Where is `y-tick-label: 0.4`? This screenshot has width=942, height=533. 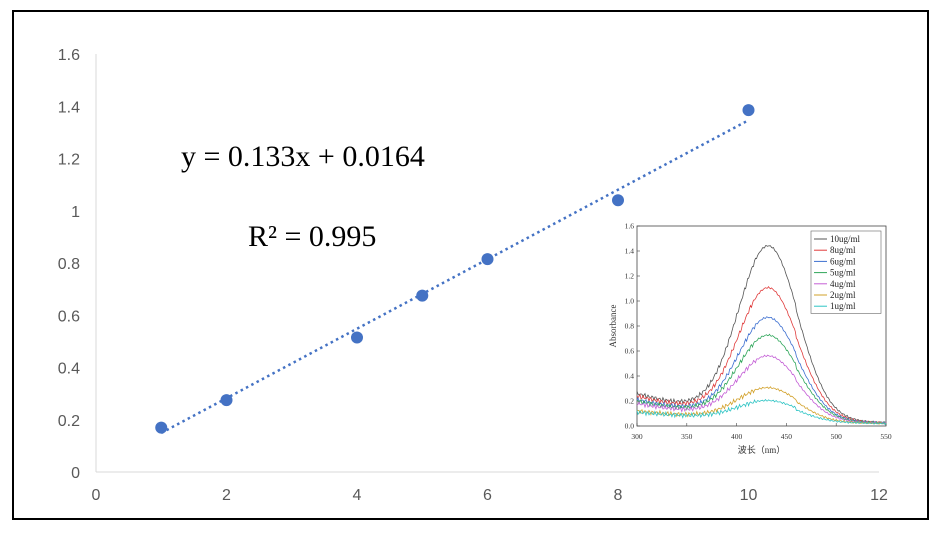 y-tick-label: 0.4 is located at coordinates (69, 369).